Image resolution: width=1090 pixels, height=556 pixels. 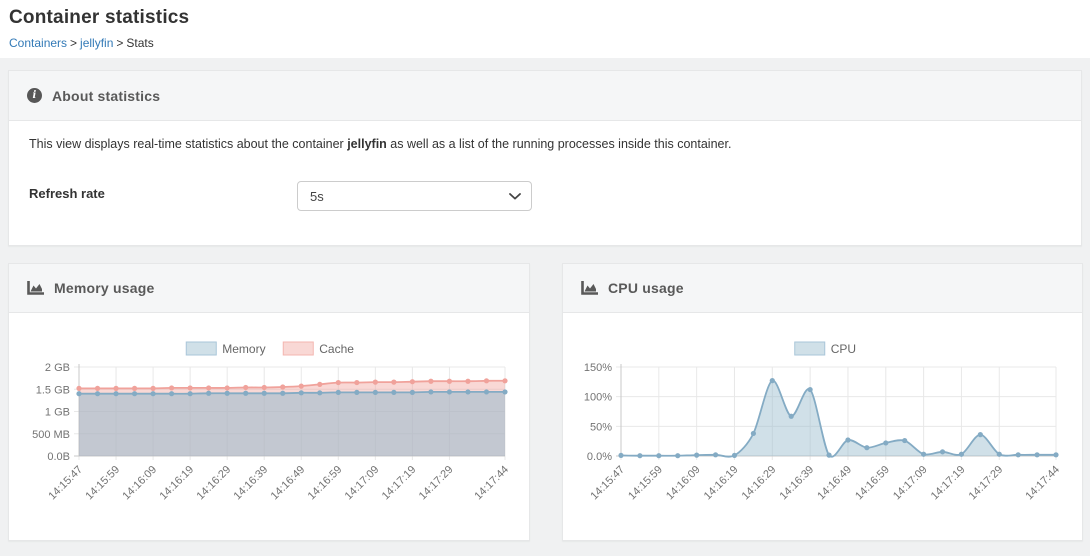 What do you see at coordinates (549, 43) in the screenshot?
I see `breadcrumb: Containers > jellyfin > Stats` at bounding box center [549, 43].